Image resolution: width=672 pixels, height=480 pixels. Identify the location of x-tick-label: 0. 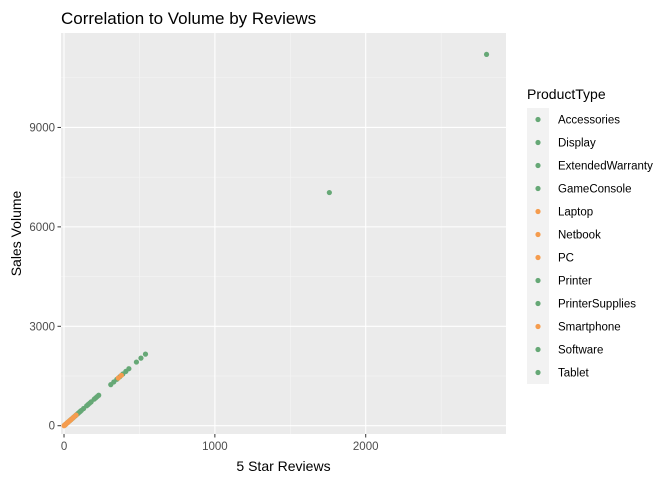
(64, 447).